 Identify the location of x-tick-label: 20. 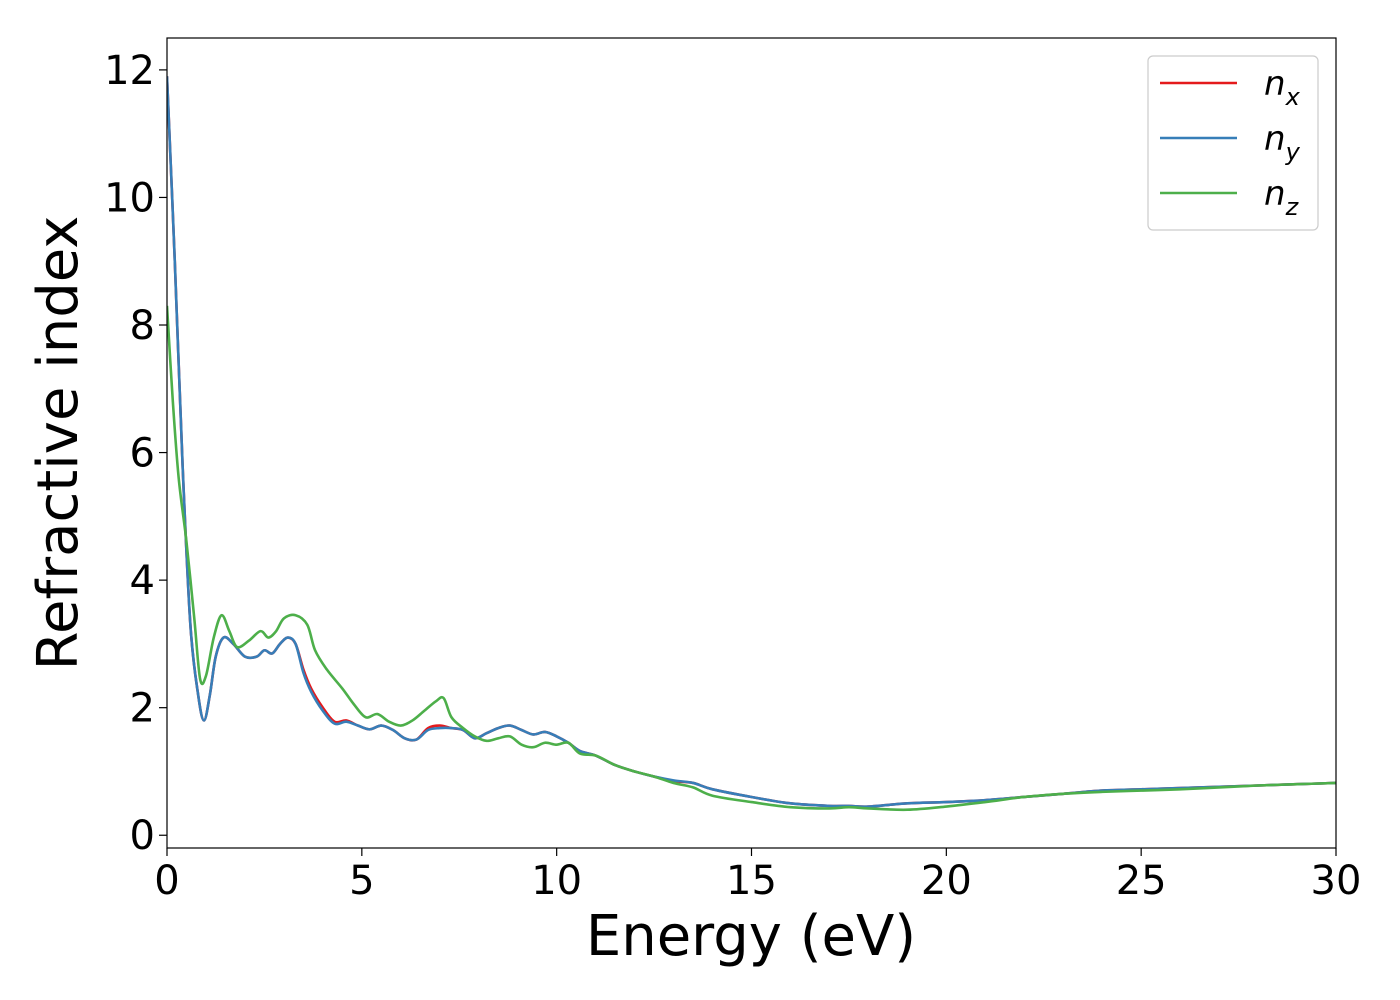
(946, 881).